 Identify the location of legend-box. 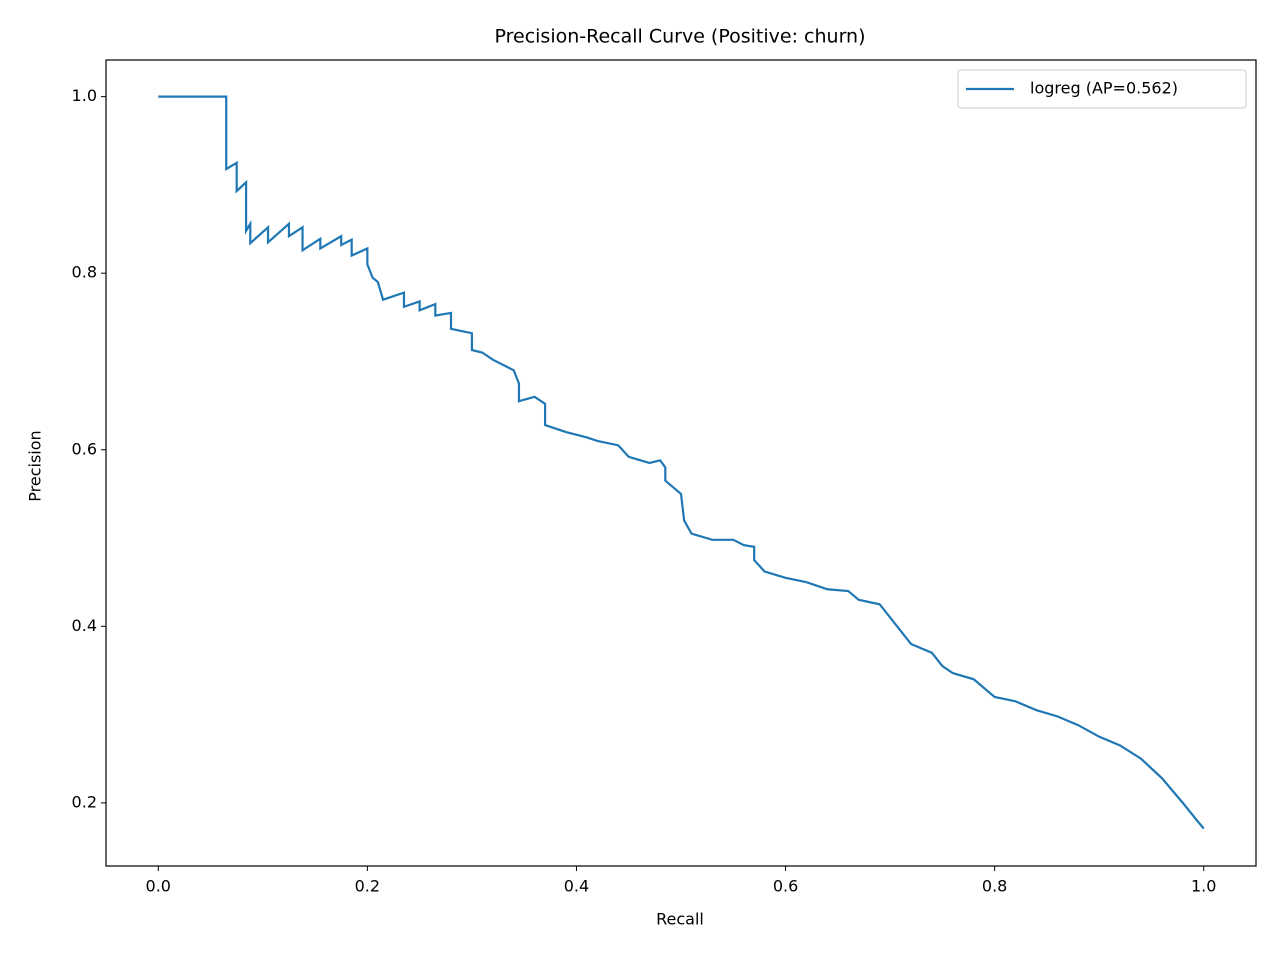
(1102, 89).